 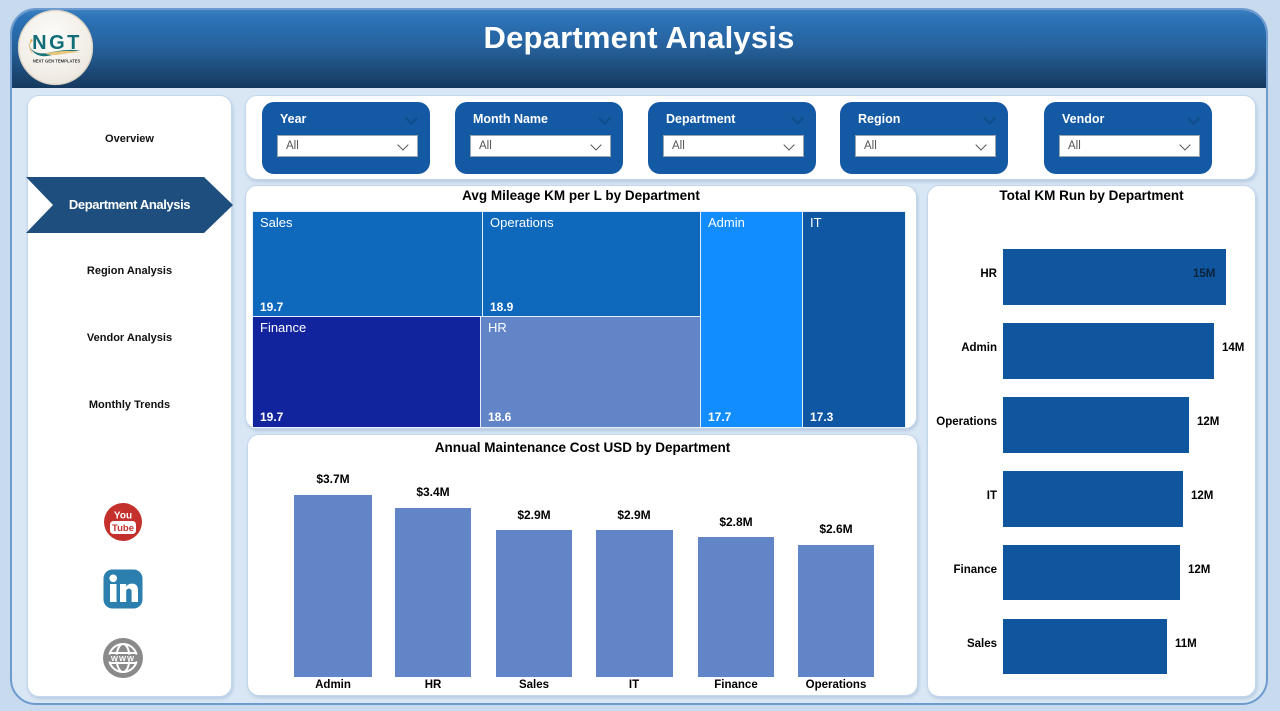 What do you see at coordinates (57, 43) in the screenshot?
I see `svg-text: NGT` at bounding box center [57, 43].